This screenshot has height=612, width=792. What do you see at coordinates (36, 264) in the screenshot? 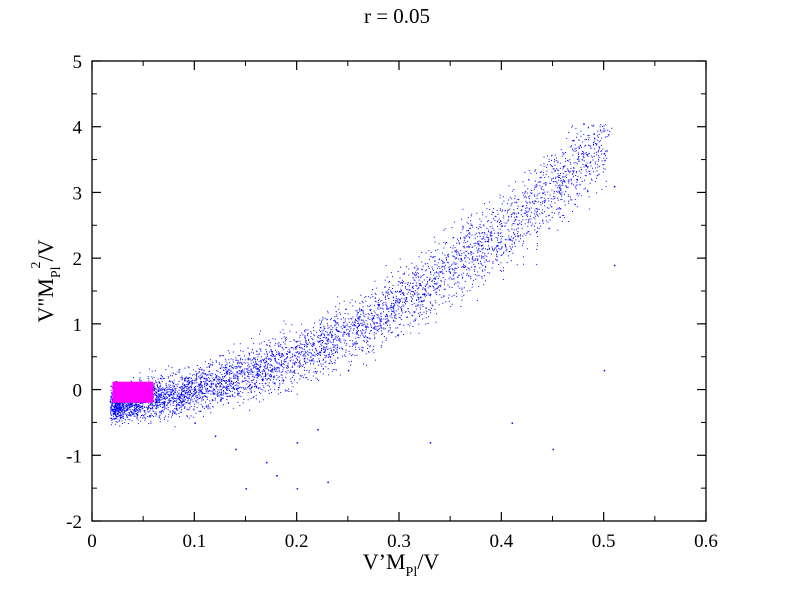
I see `y-axis-label-superscript: 2` at bounding box center [36, 264].